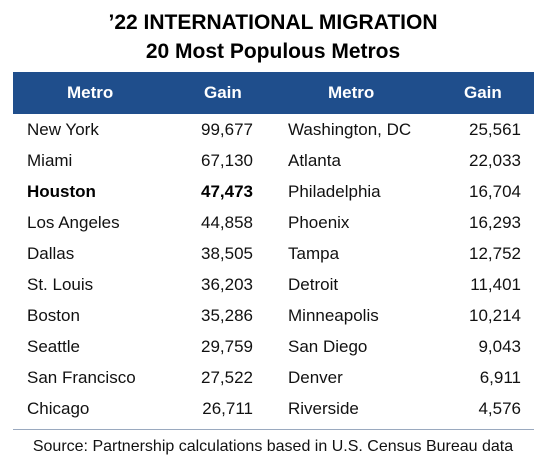 This screenshot has width=546, height=467. Describe the element at coordinates (334, 191) in the screenshot. I see `metro-name-right-2: Philadelphia` at that location.